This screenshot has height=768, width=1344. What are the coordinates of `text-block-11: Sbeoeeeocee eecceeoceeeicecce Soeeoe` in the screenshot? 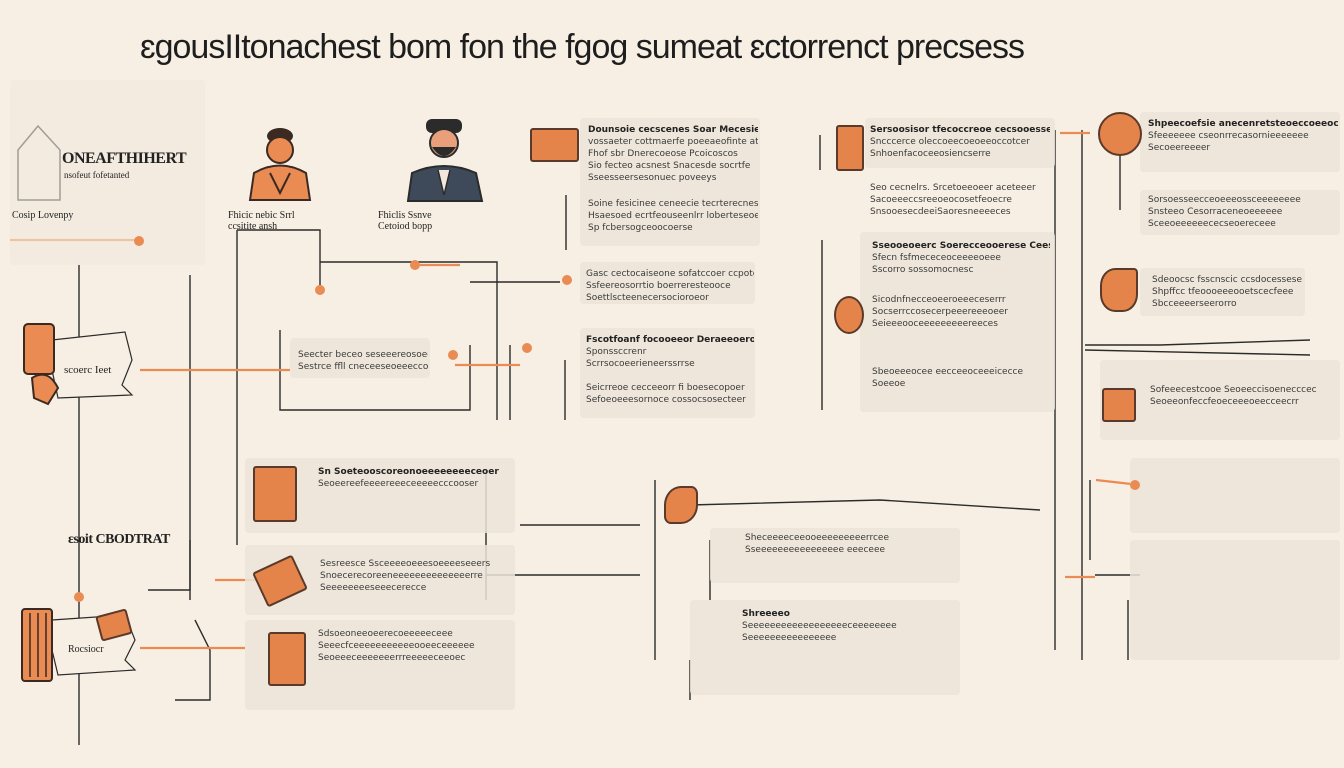 It's located at (948, 378).